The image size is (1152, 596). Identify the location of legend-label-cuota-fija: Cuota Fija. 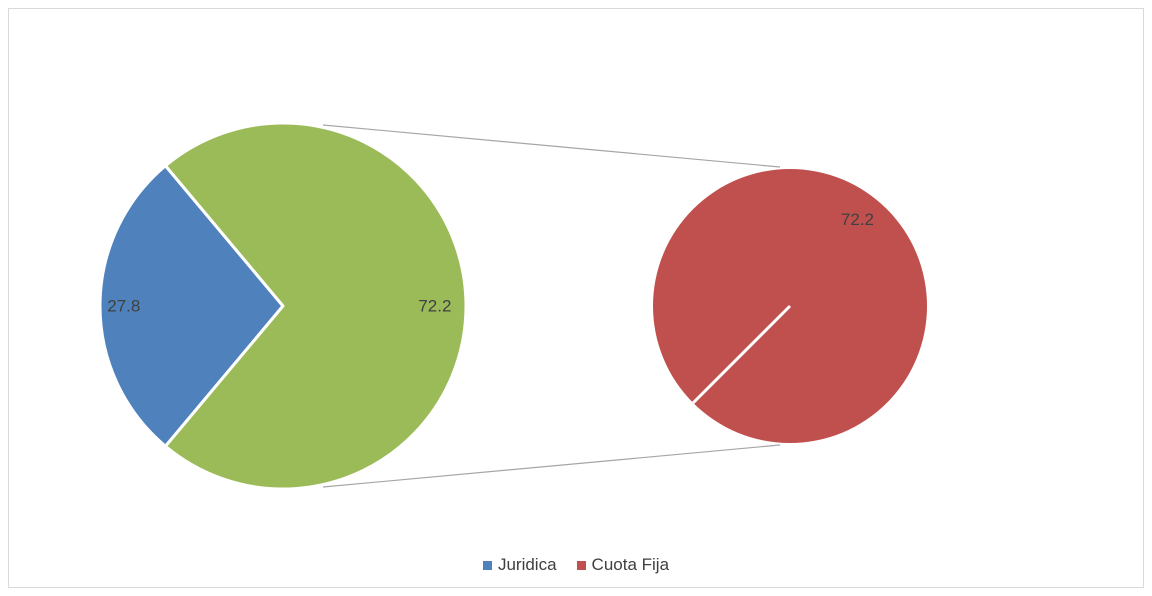
(630, 564).